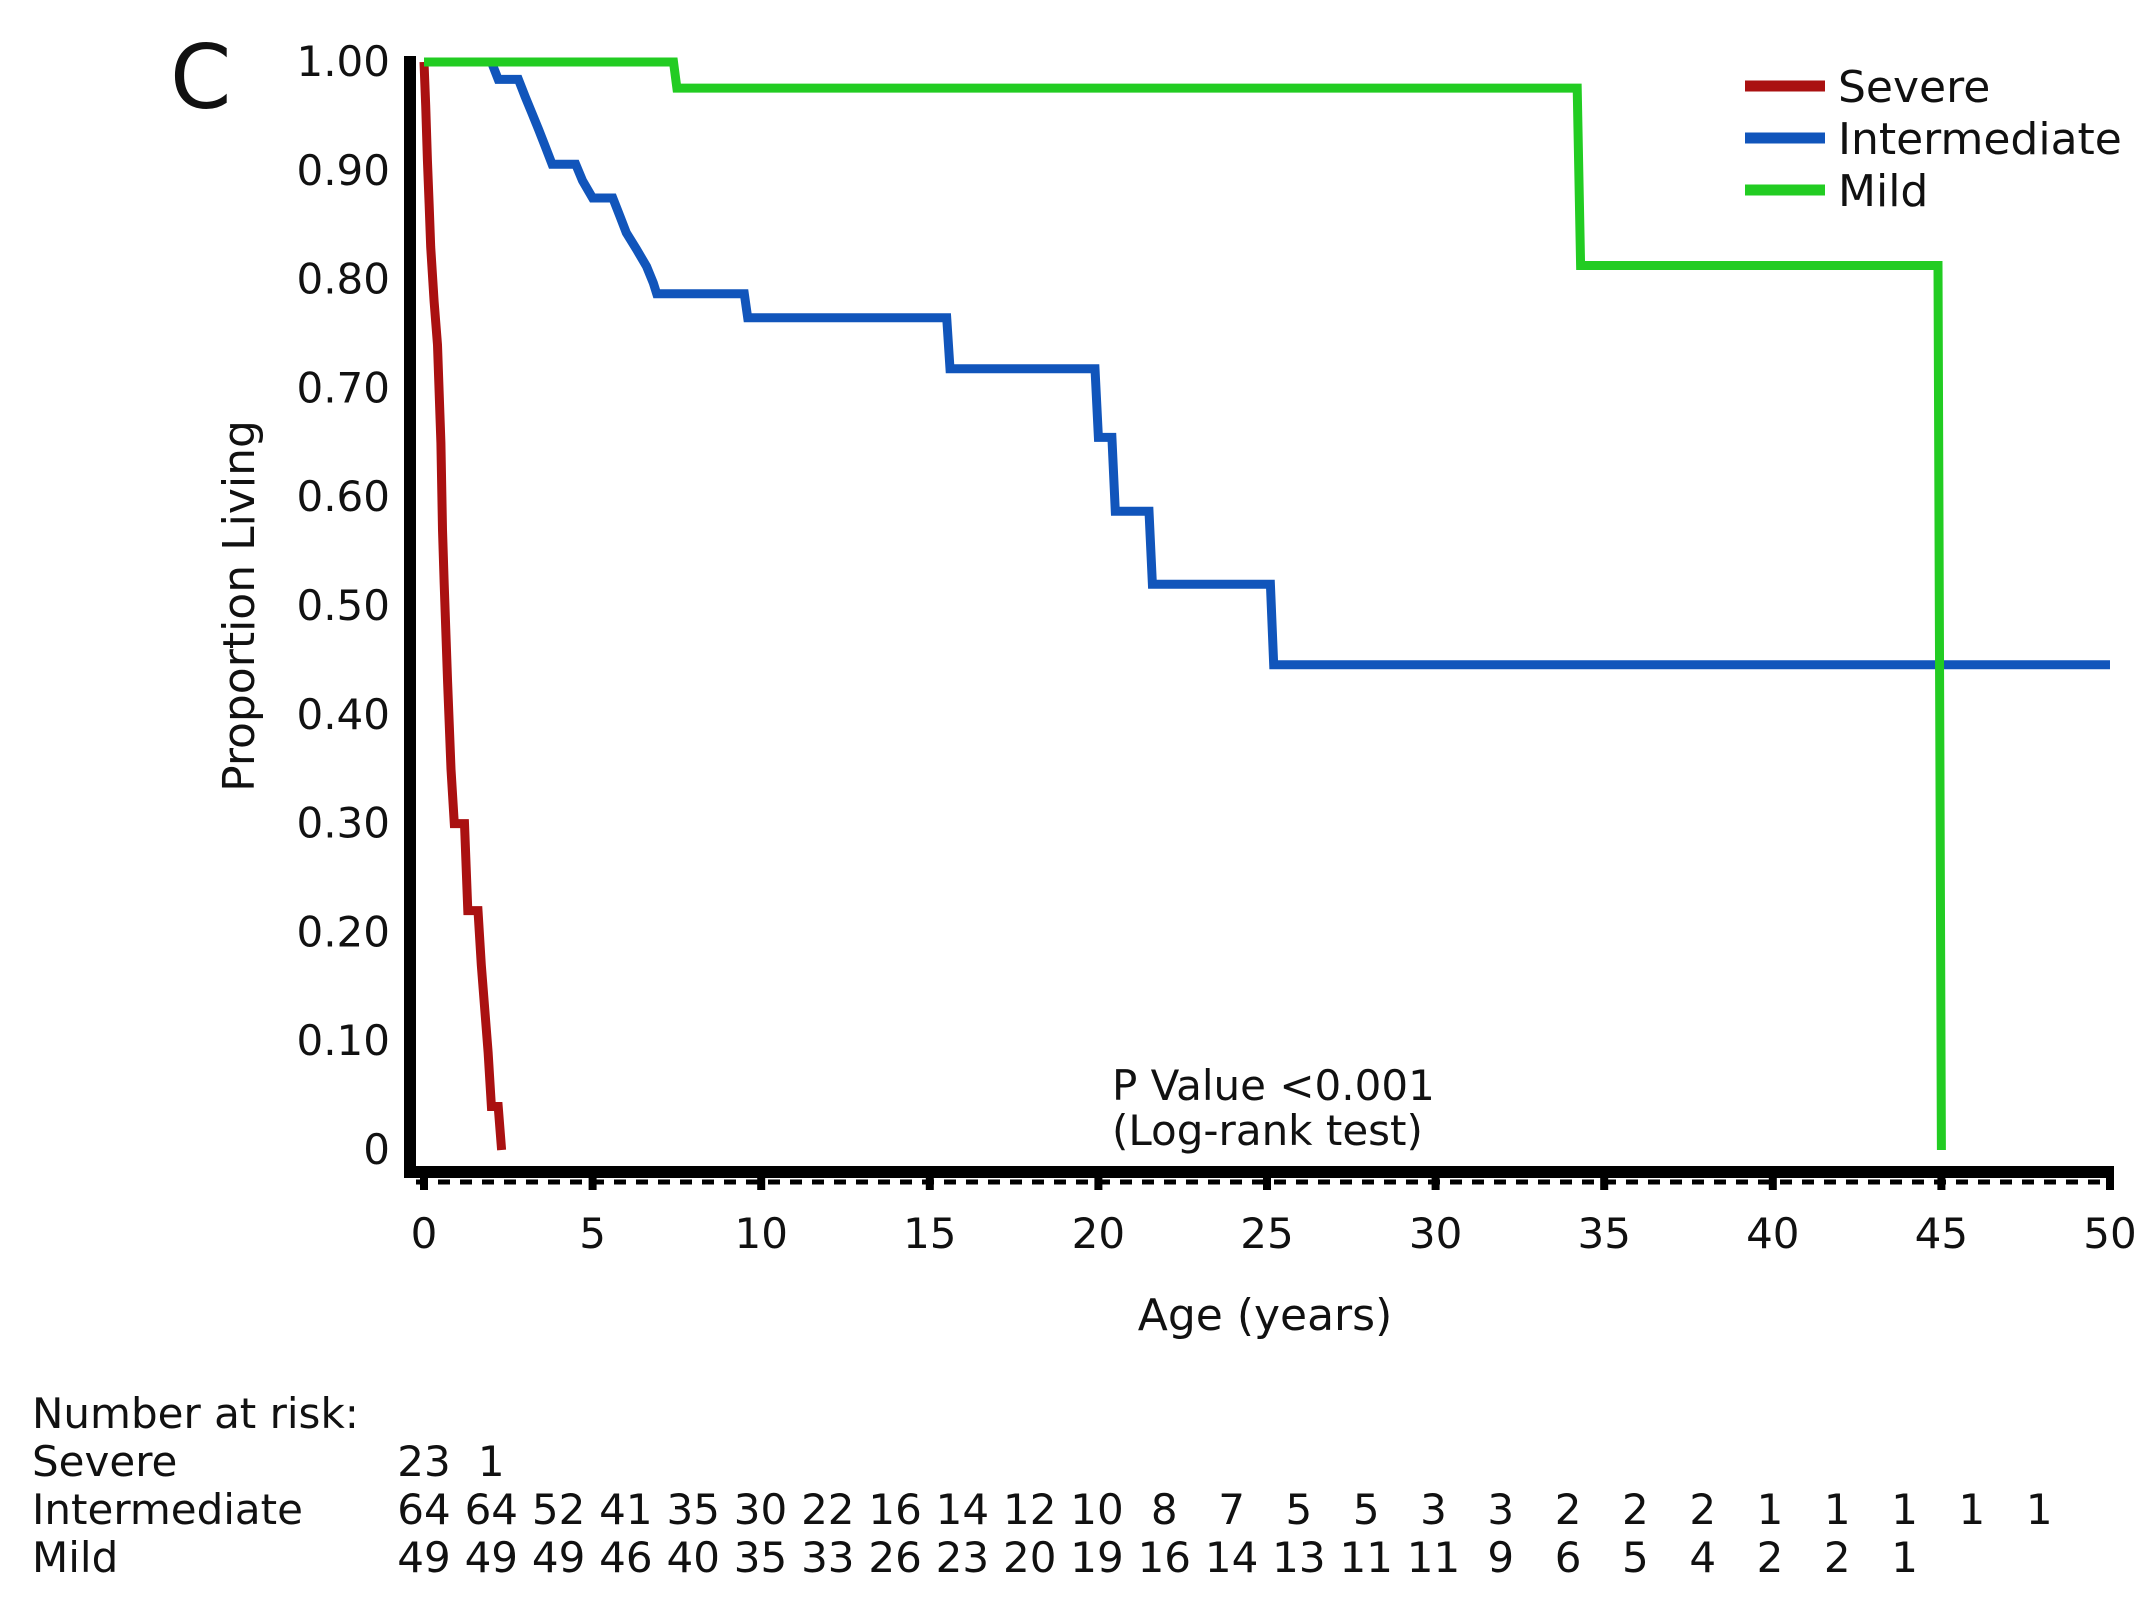 This screenshot has width=2142, height=1600. I want to click on y-tick-label: 0.50, so click(343, 605).